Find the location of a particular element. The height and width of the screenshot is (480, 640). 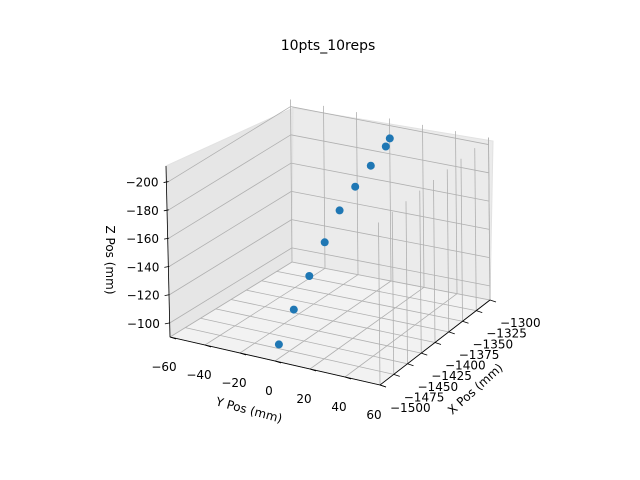

scatter-points is located at coordinates (334, 241).